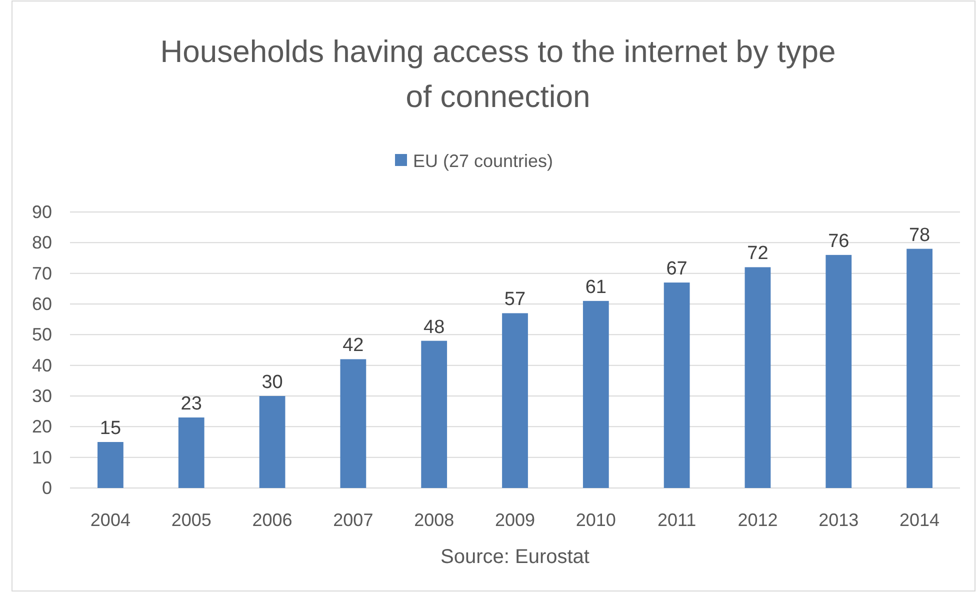  Describe the element at coordinates (191, 403) in the screenshot. I see `data-label: 23` at that location.